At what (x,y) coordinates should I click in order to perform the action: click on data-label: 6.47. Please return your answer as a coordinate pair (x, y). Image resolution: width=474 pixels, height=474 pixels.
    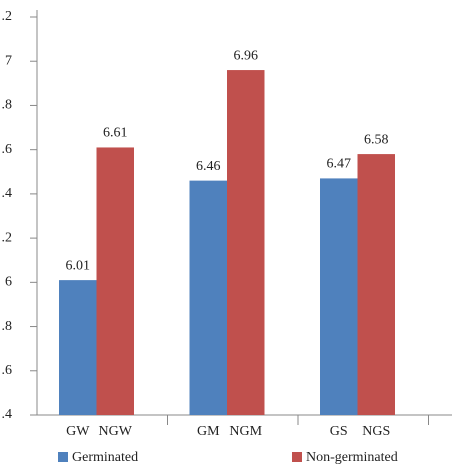
    Looking at the image, I should click on (339, 164).